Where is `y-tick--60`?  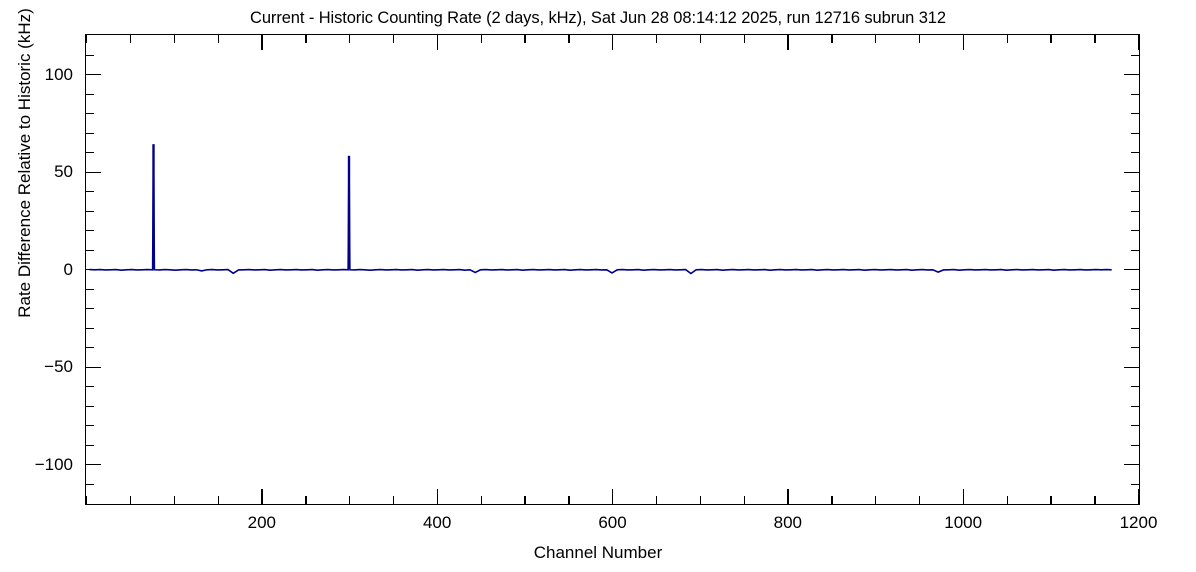
y-tick--60 is located at coordinates (90, 387).